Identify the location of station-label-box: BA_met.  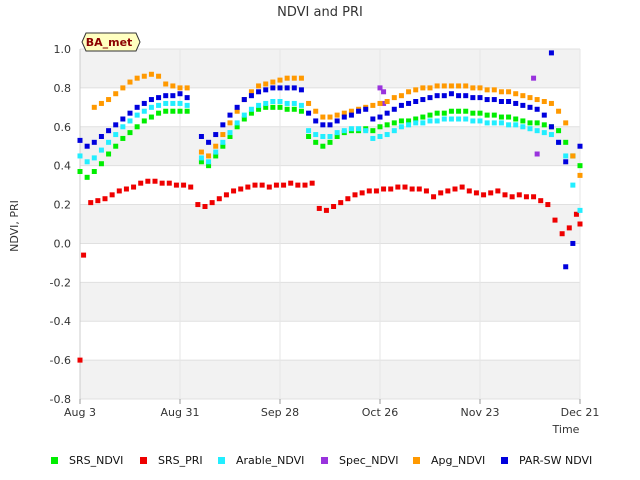
(111, 42).